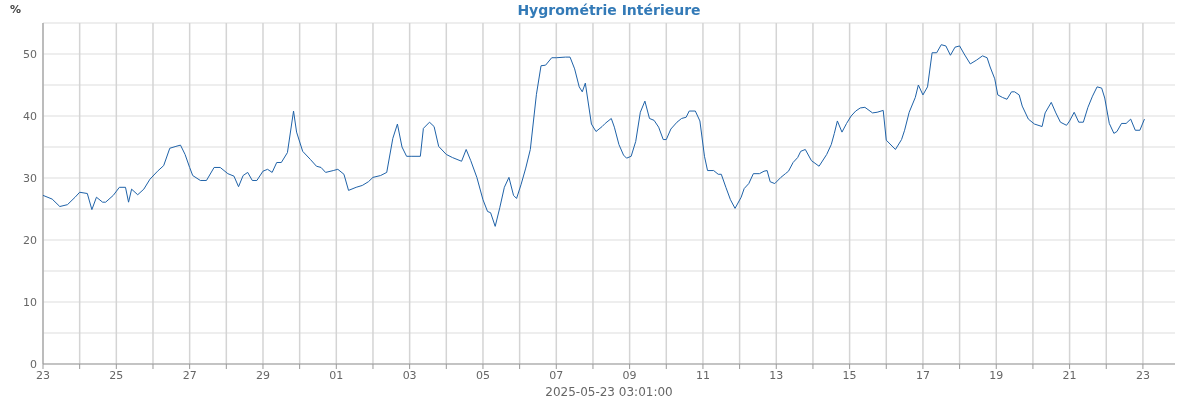 The width and height of the screenshot is (1200, 400). Describe the element at coordinates (482, 375) in the screenshot. I see `x-tick-label: 05` at that location.